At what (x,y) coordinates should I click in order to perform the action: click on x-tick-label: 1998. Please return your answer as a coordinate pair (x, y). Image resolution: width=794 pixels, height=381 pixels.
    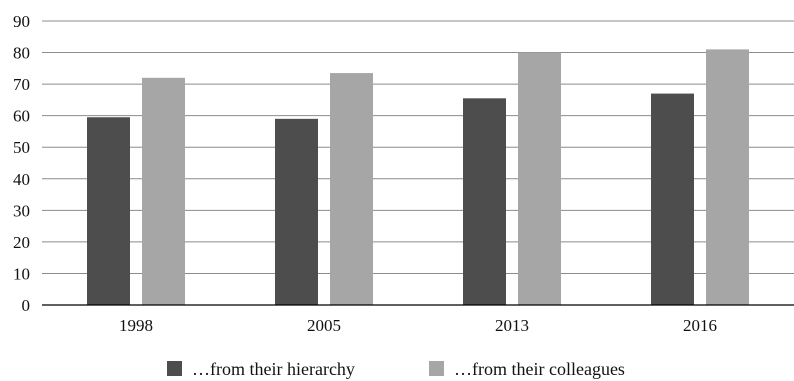
    Looking at the image, I should click on (136, 325).